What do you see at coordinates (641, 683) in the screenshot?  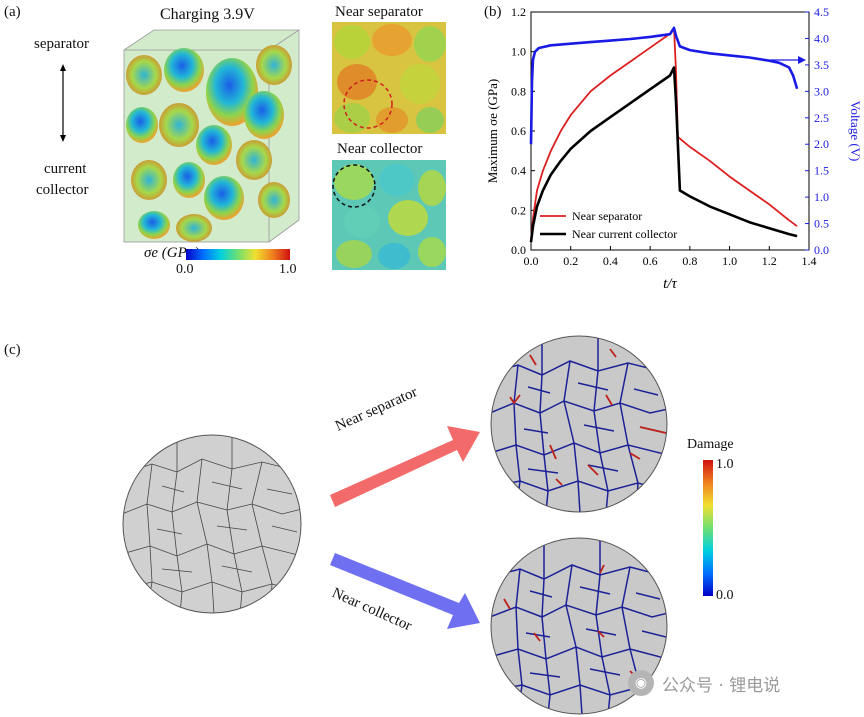 I see `wechat-icon: ◉` at bounding box center [641, 683].